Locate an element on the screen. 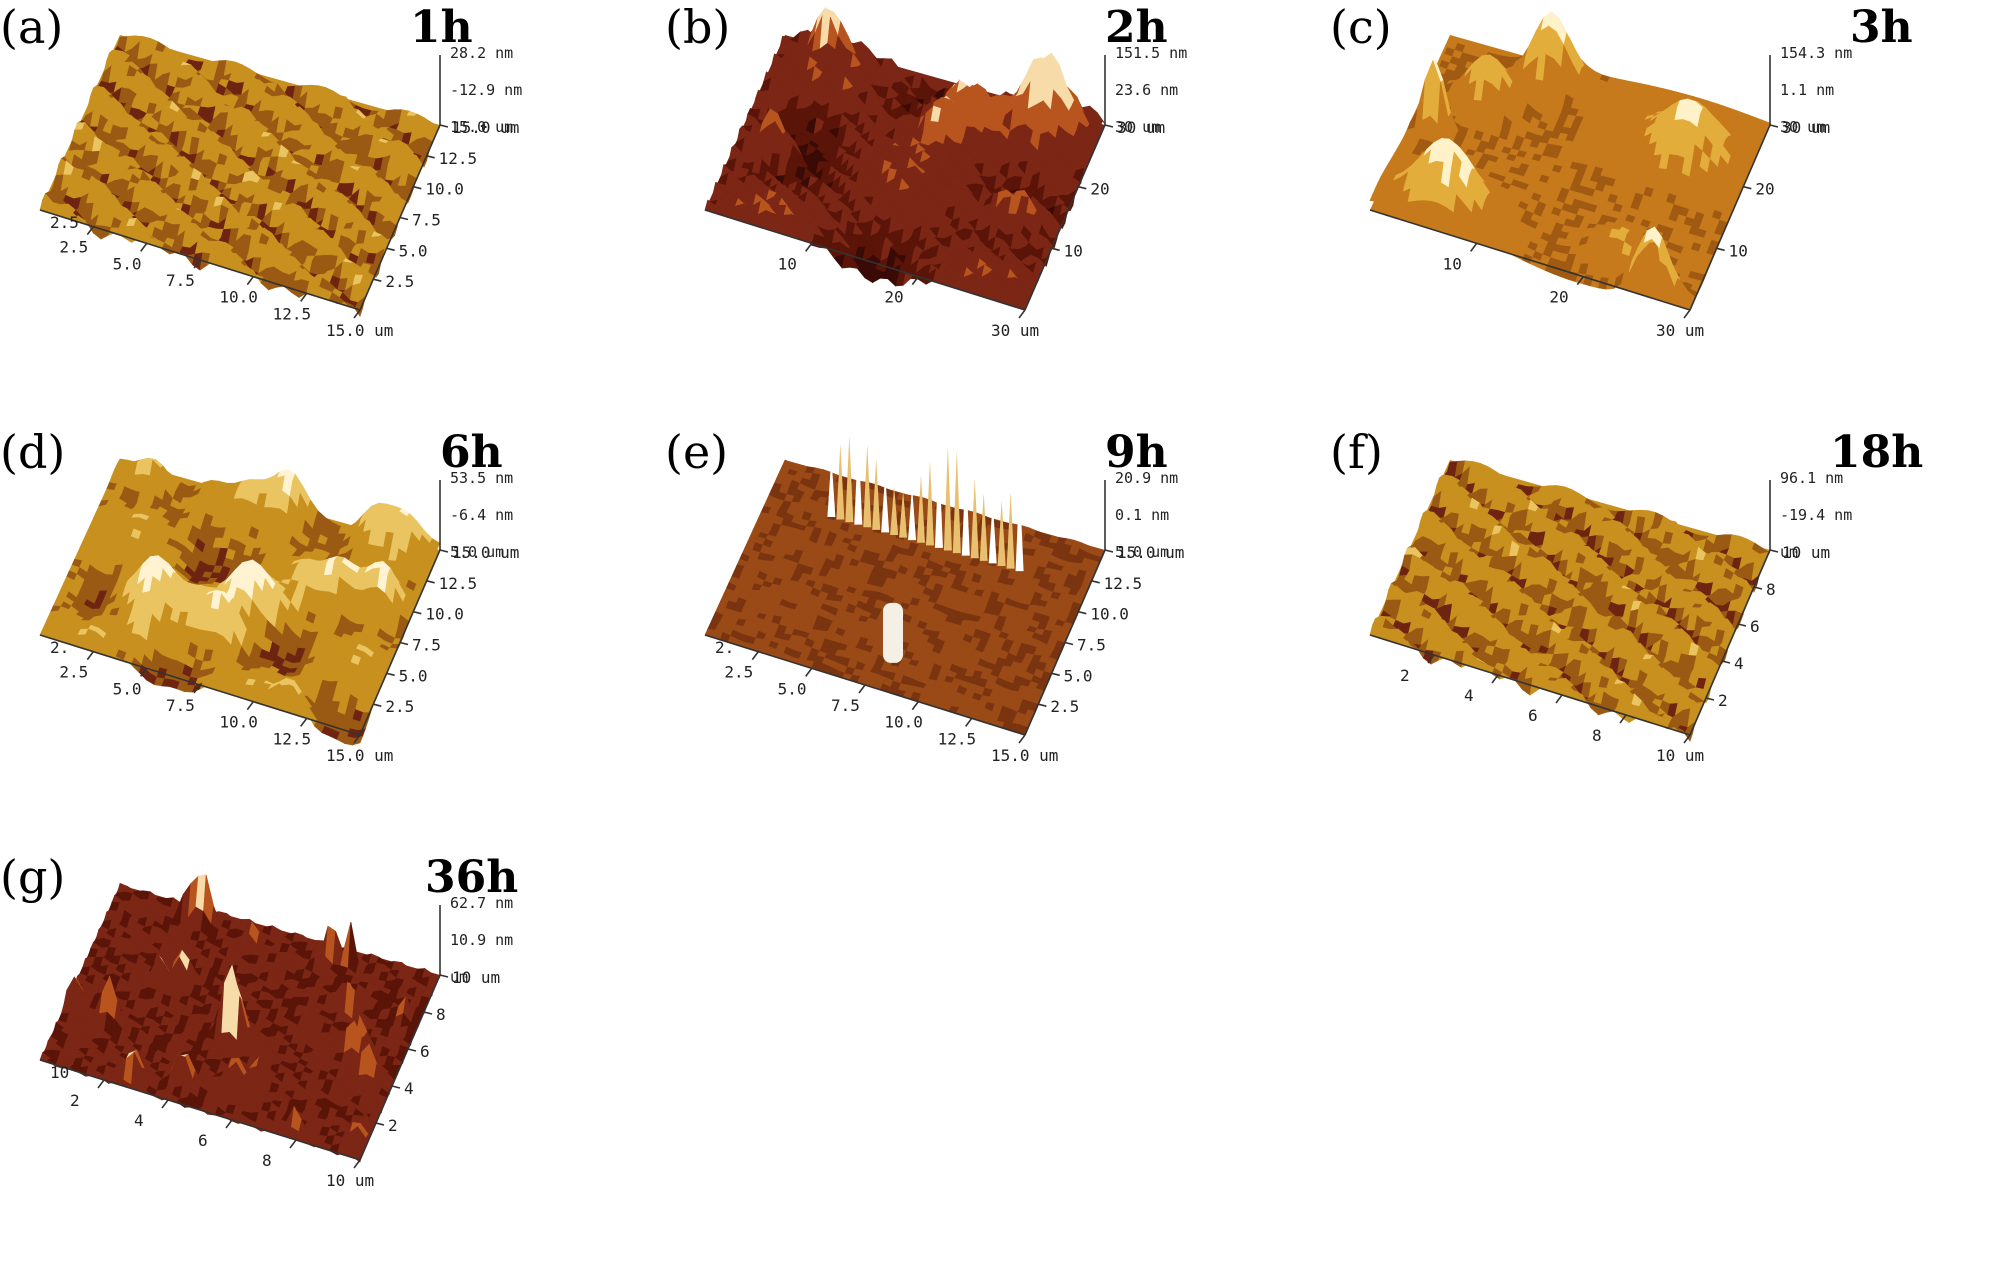  z-axis-label: -12.9 nm is located at coordinates (486, 90).